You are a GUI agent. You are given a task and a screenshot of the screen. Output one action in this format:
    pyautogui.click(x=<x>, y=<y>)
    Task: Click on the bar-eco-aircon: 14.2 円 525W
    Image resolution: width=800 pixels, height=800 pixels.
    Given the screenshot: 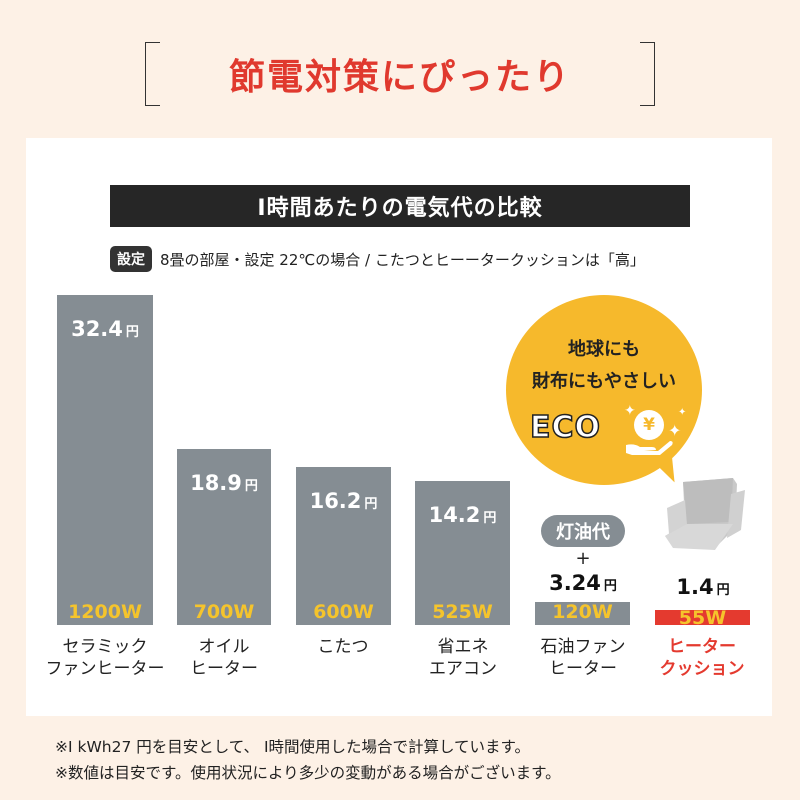 What is the action you would take?
    pyautogui.click(x=462, y=553)
    